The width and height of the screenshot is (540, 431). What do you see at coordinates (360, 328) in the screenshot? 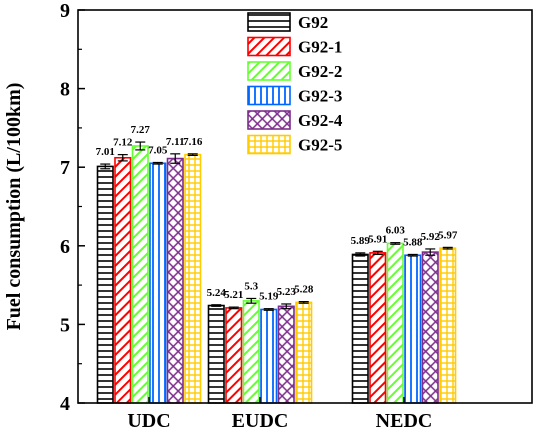
I see `bar-g92-nedc` at bounding box center [360, 328].